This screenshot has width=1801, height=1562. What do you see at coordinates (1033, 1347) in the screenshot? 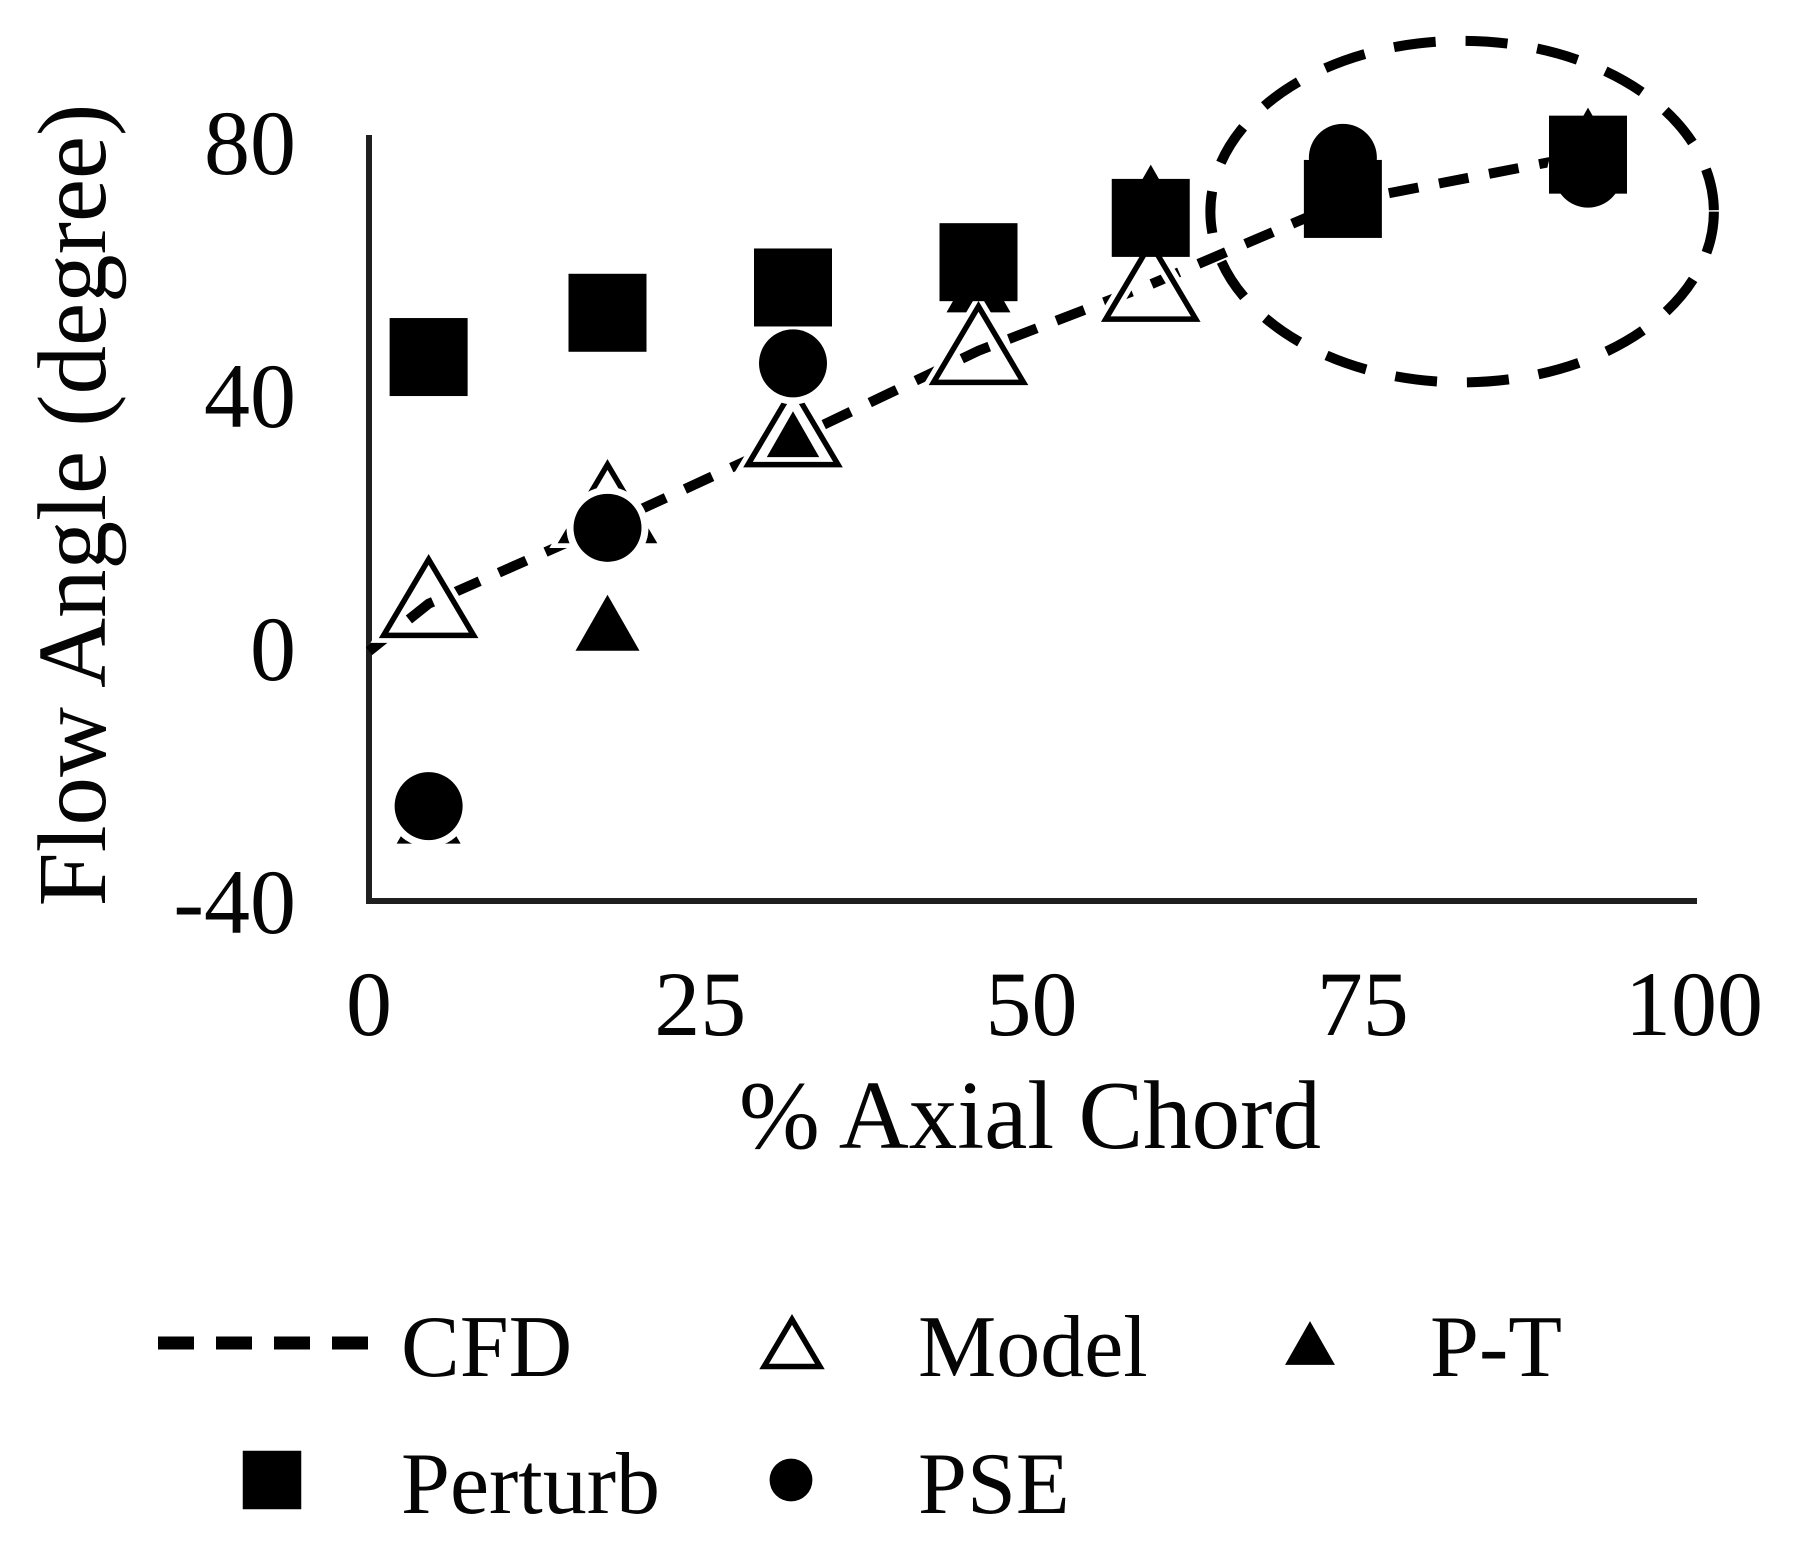
I see `legend-label-model: Model` at bounding box center [1033, 1347].